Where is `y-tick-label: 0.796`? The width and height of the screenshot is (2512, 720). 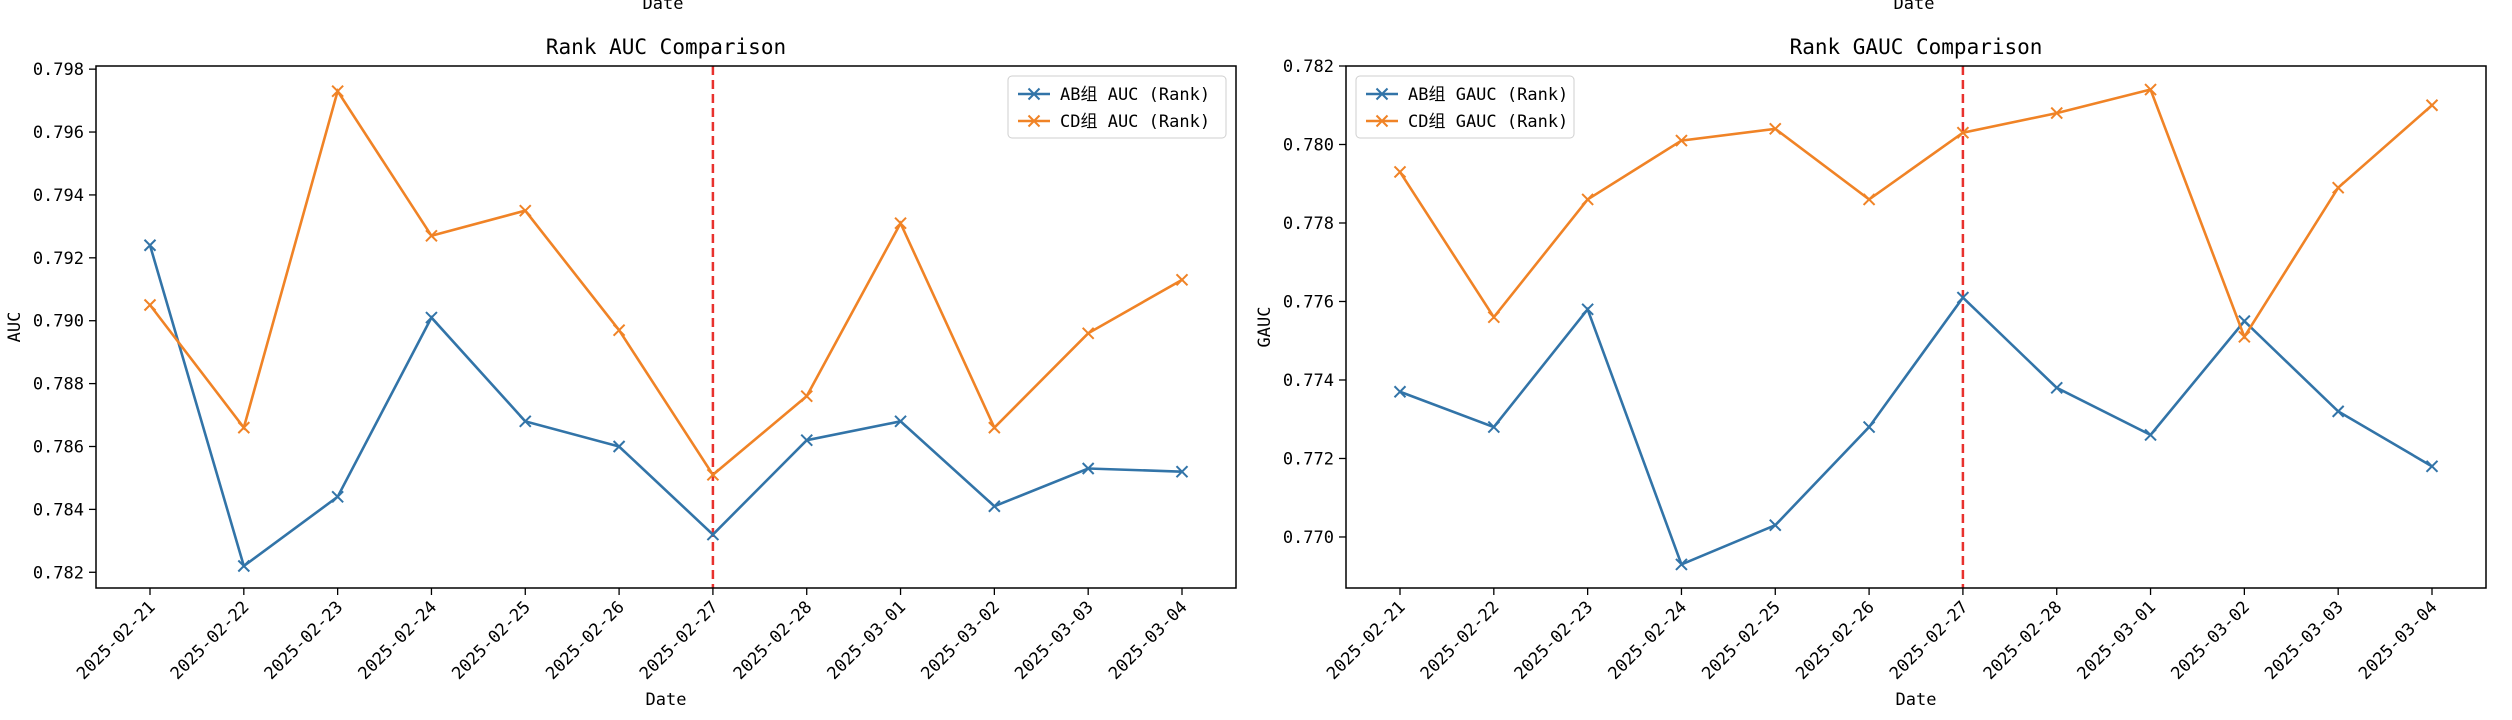 y-tick-label: 0.796 is located at coordinates (58, 133).